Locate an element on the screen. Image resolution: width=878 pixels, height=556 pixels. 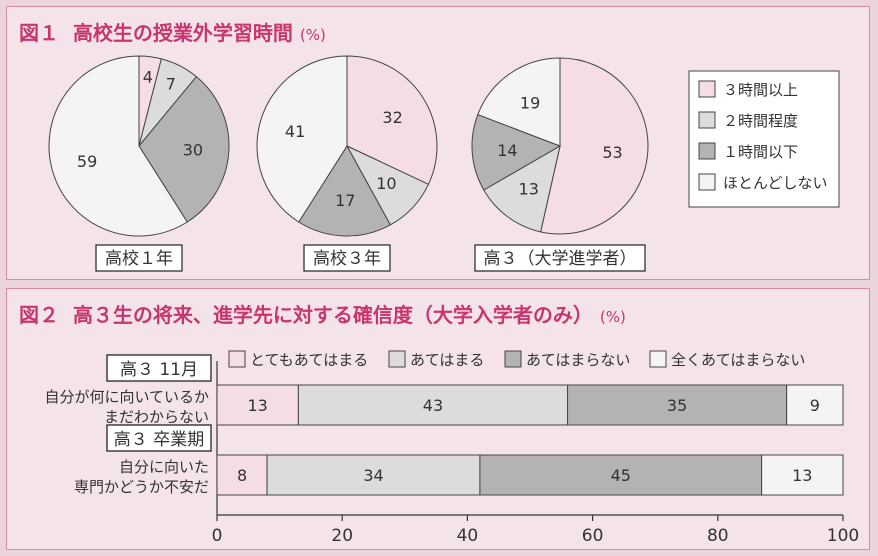
figure-2-title: 図２ 高３生の将来、進学先に対する確信度（大学入学者のみ） (%) is located at coordinates (322, 313).